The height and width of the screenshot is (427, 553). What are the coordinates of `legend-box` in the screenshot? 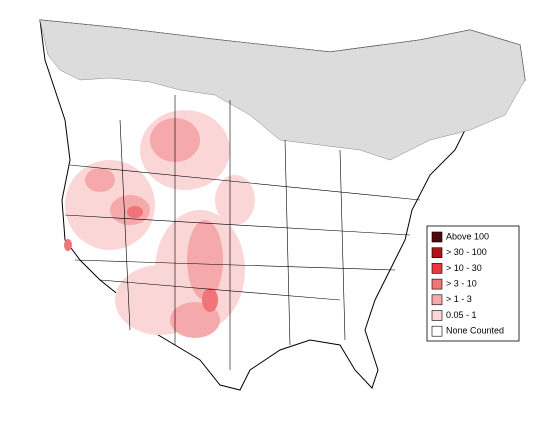 It's located at (473, 283).